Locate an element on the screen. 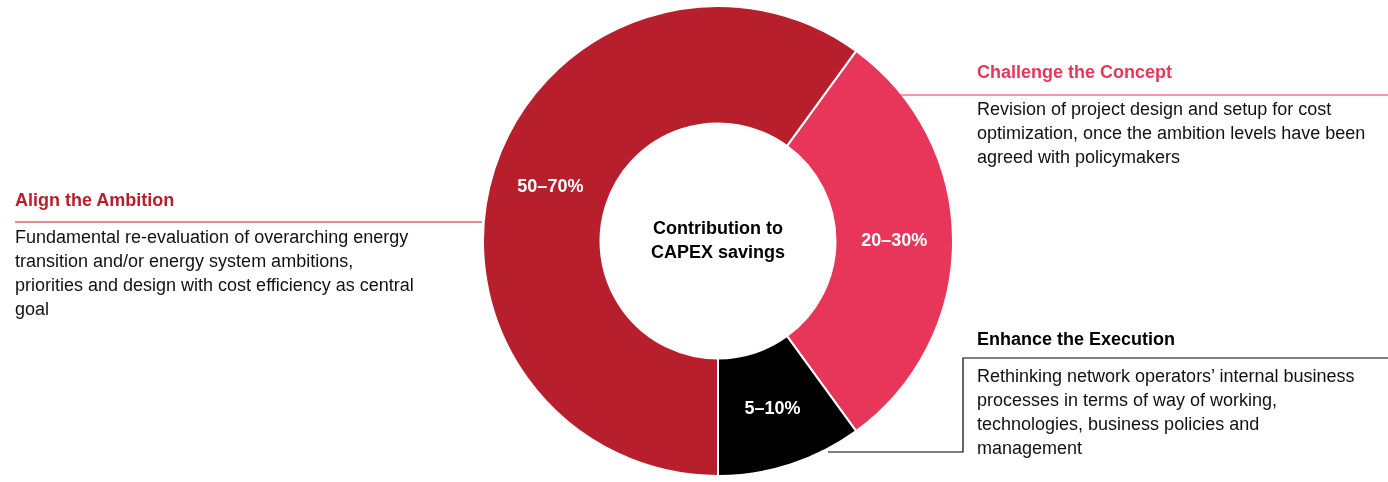 The image size is (1388, 482). text: Rethinking network operators’ internal business processes in terms of way of working, technologies, business policies and management is located at coordinates (1166, 412).